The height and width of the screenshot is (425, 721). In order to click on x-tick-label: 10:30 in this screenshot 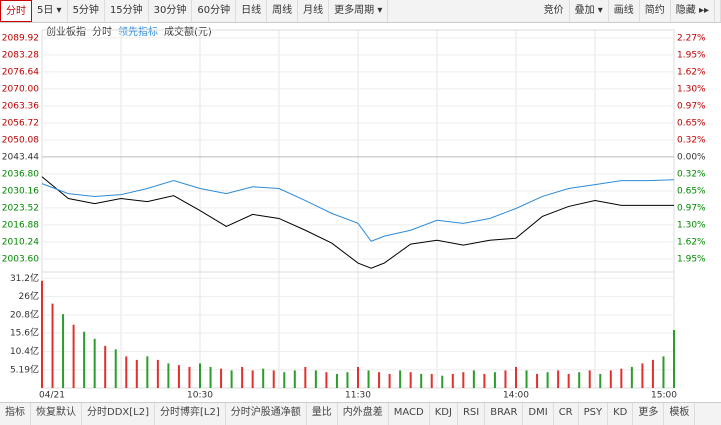, I will do `click(200, 396)`.